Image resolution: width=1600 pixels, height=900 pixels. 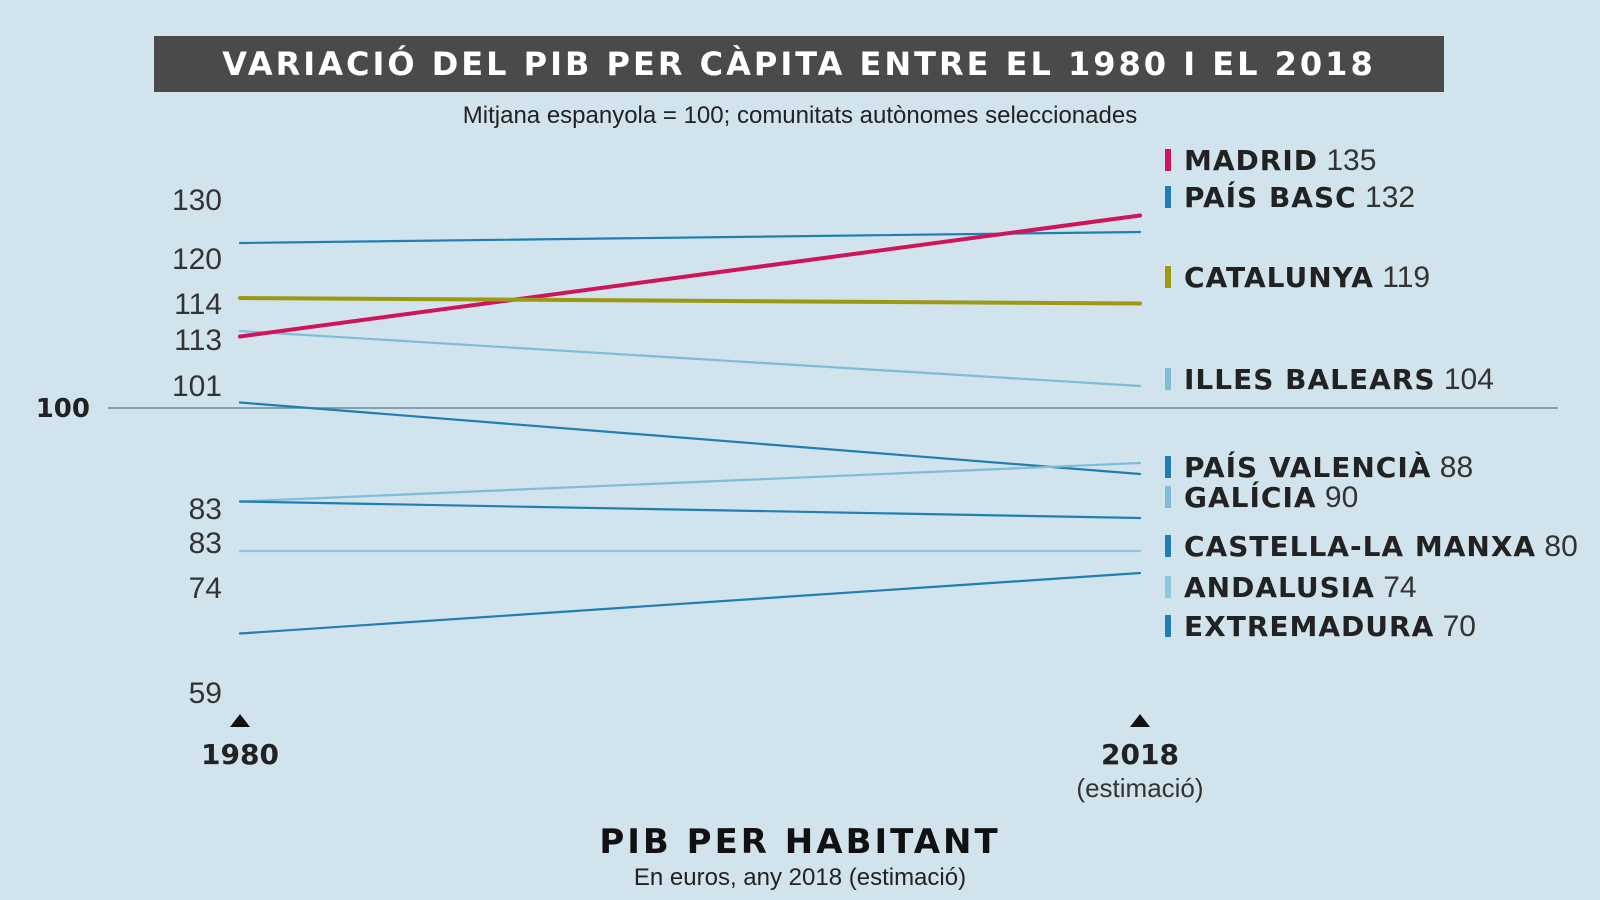 I want to click on end-label-madrid: MADRID 135, so click(x=1280, y=160).